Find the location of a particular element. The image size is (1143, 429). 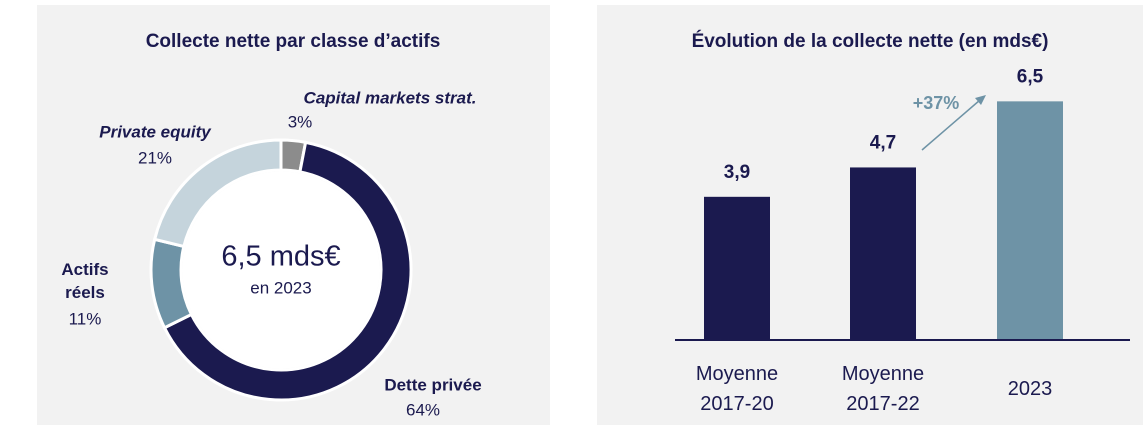

annotation: +37% is located at coordinates (936, 103).